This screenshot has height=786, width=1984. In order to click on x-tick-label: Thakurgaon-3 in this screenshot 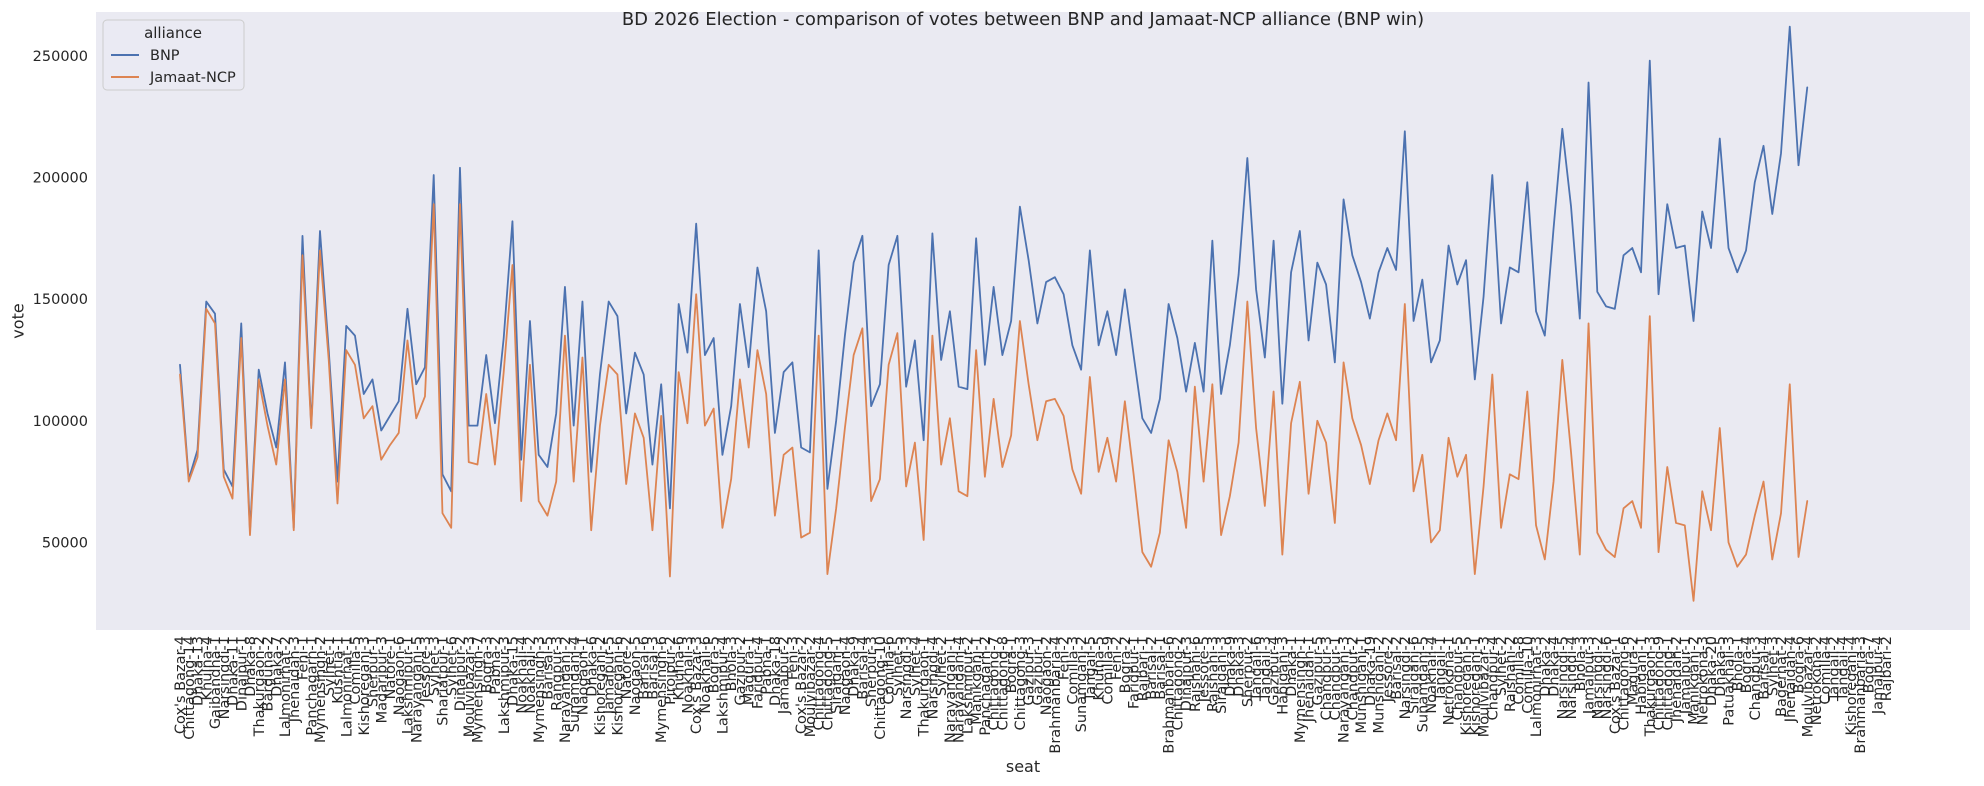, I will do `click(1651, 686)`.